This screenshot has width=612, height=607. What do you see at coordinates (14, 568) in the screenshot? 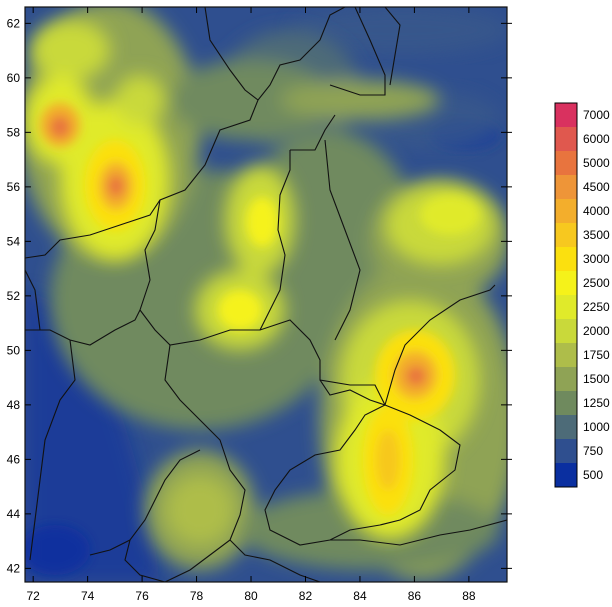
I see `y-tick-label: 42` at bounding box center [14, 568].